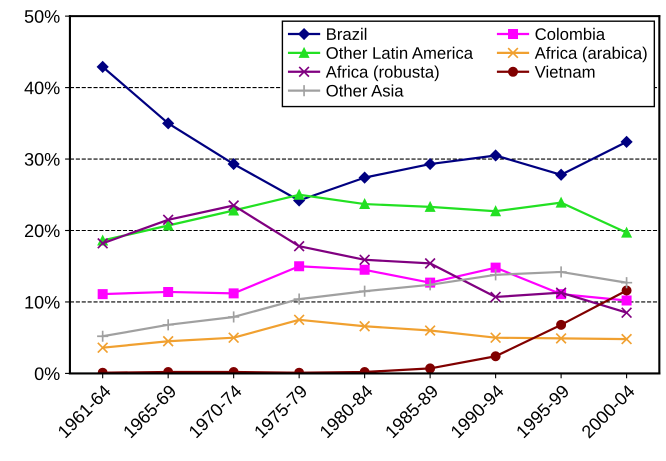 This screenshot has height=461, width=666. I want to click on y-tick-label: 20%, so click(42, 231).